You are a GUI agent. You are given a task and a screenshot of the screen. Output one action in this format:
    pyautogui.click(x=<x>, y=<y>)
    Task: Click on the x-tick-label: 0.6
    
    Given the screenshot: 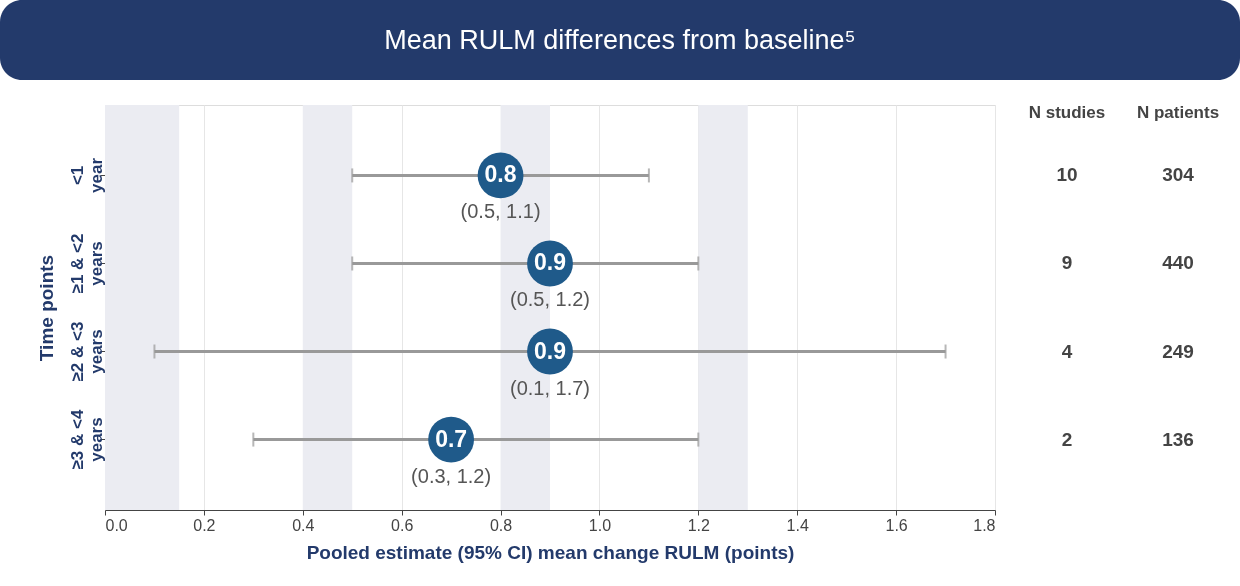 What is the action you would take?
    pyautogui.click(x=402, y=525)
    